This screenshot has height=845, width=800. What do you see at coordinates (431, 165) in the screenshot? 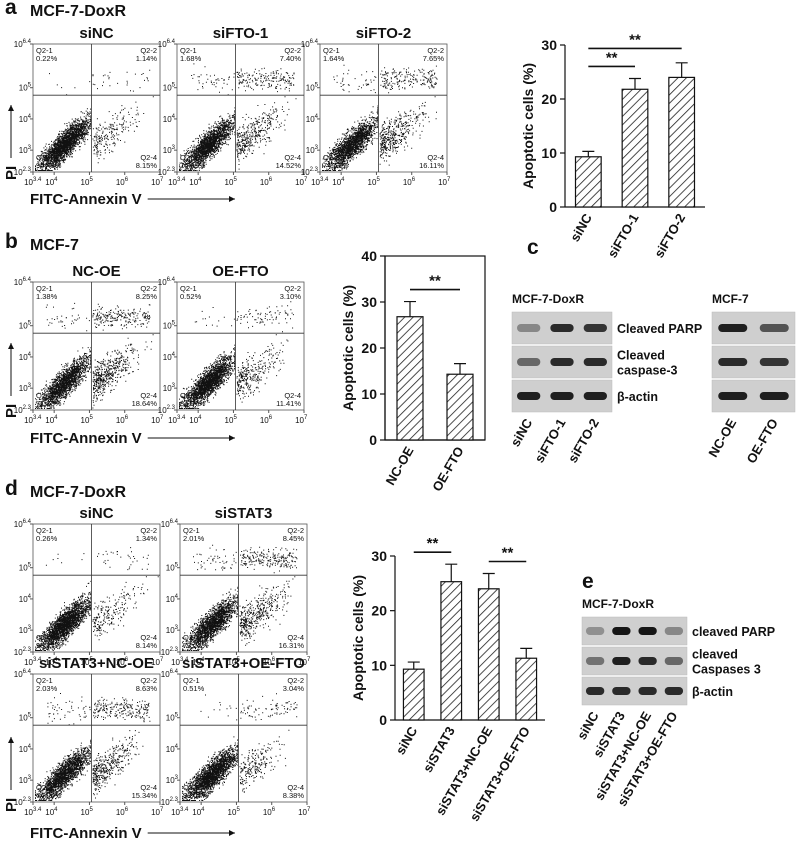
I see `quadrant-percent: 16.11%` at bounding box center [431, 165].